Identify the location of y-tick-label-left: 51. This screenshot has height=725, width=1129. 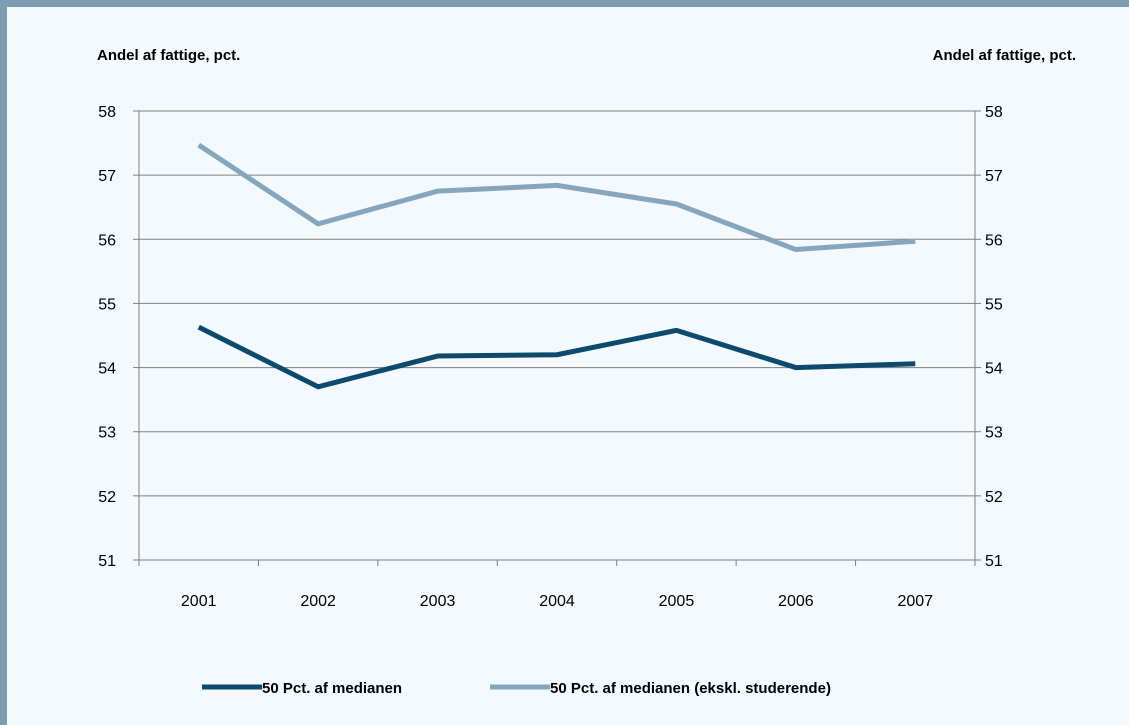
(107, 561).